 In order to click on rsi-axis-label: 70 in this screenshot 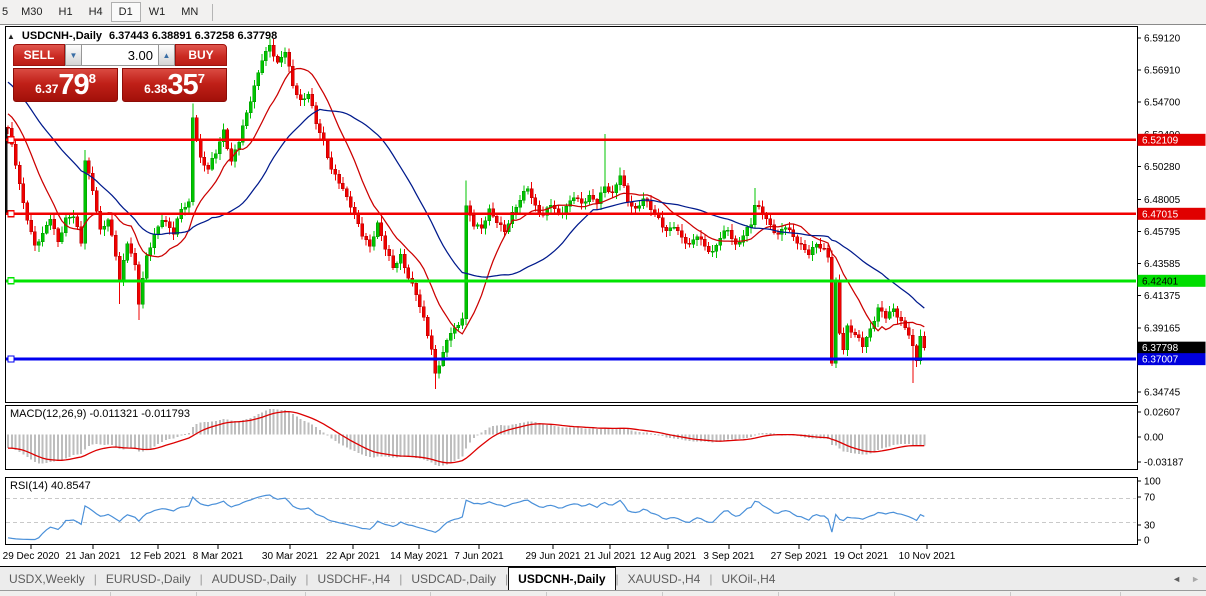, I will do `click(1150, 498)`.